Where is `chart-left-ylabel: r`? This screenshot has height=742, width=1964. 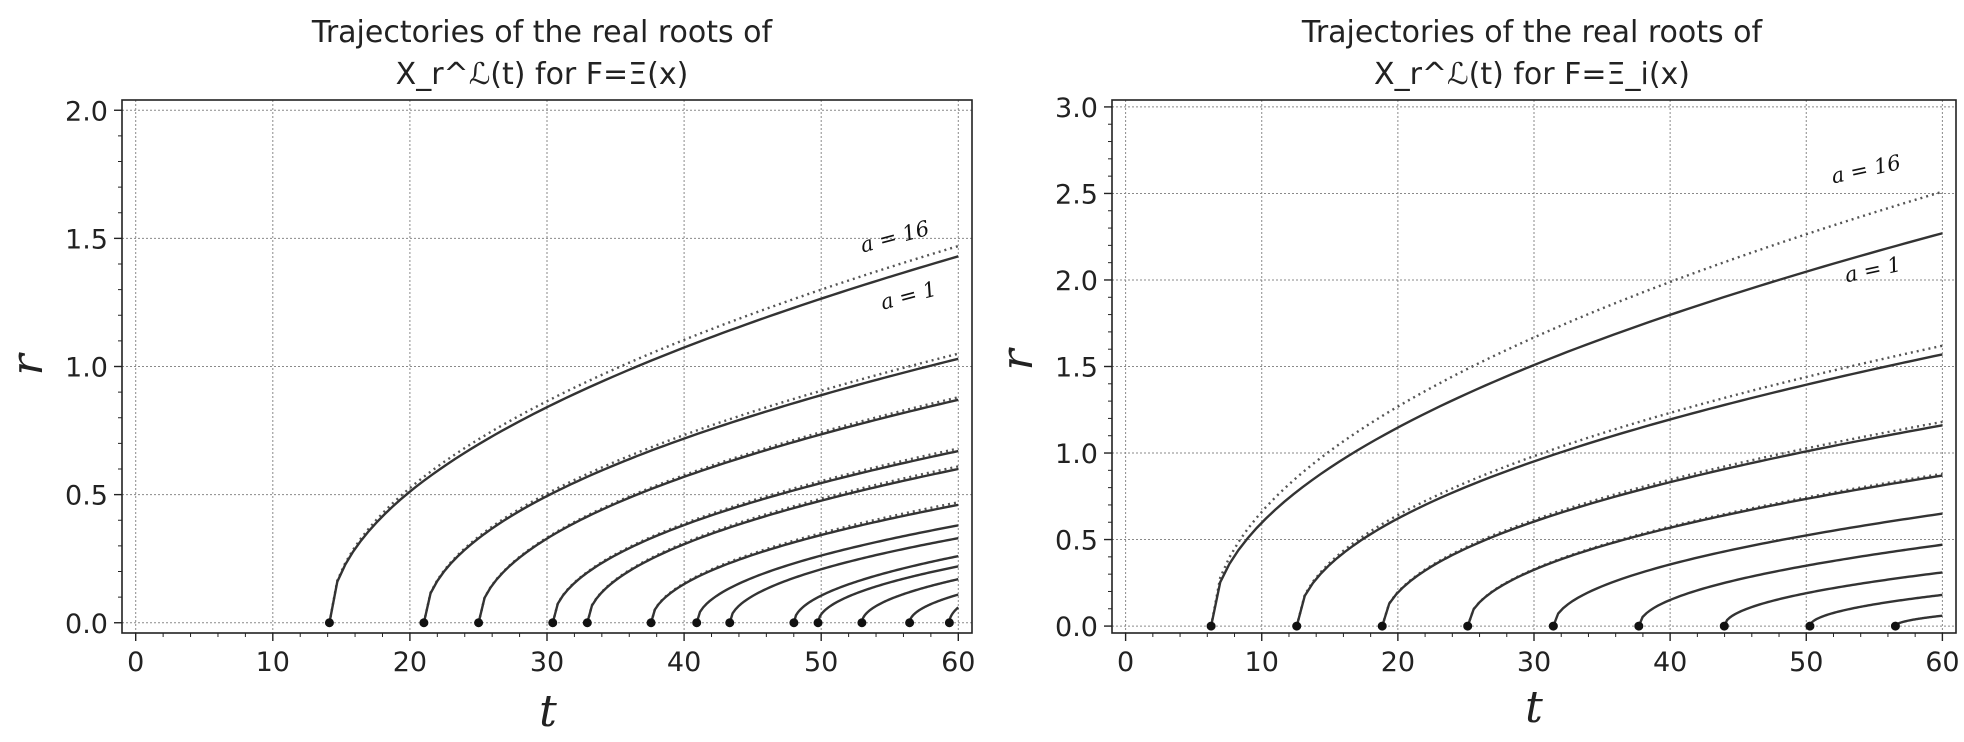
chart-left-ylabel: r is located at coordinates (27, 364).